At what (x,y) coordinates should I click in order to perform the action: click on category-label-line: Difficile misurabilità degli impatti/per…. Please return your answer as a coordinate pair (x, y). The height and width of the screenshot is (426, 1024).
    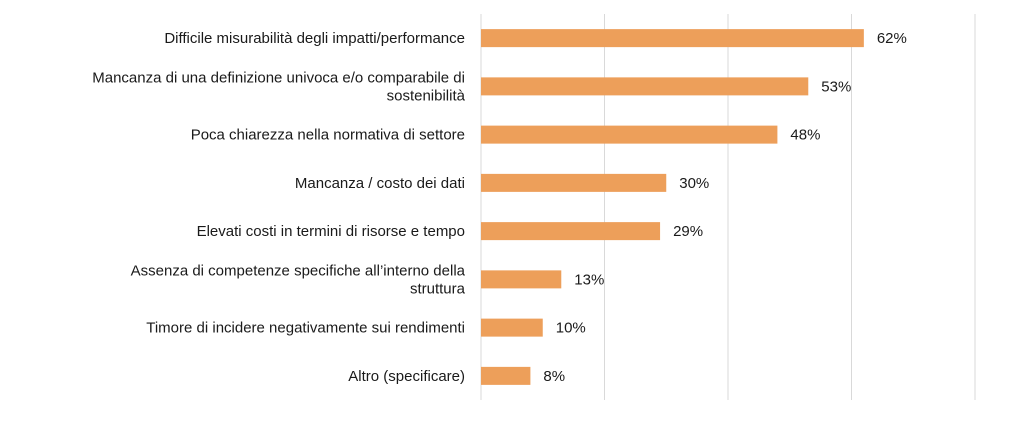
    Looking at the image, I should click on (314, 38).